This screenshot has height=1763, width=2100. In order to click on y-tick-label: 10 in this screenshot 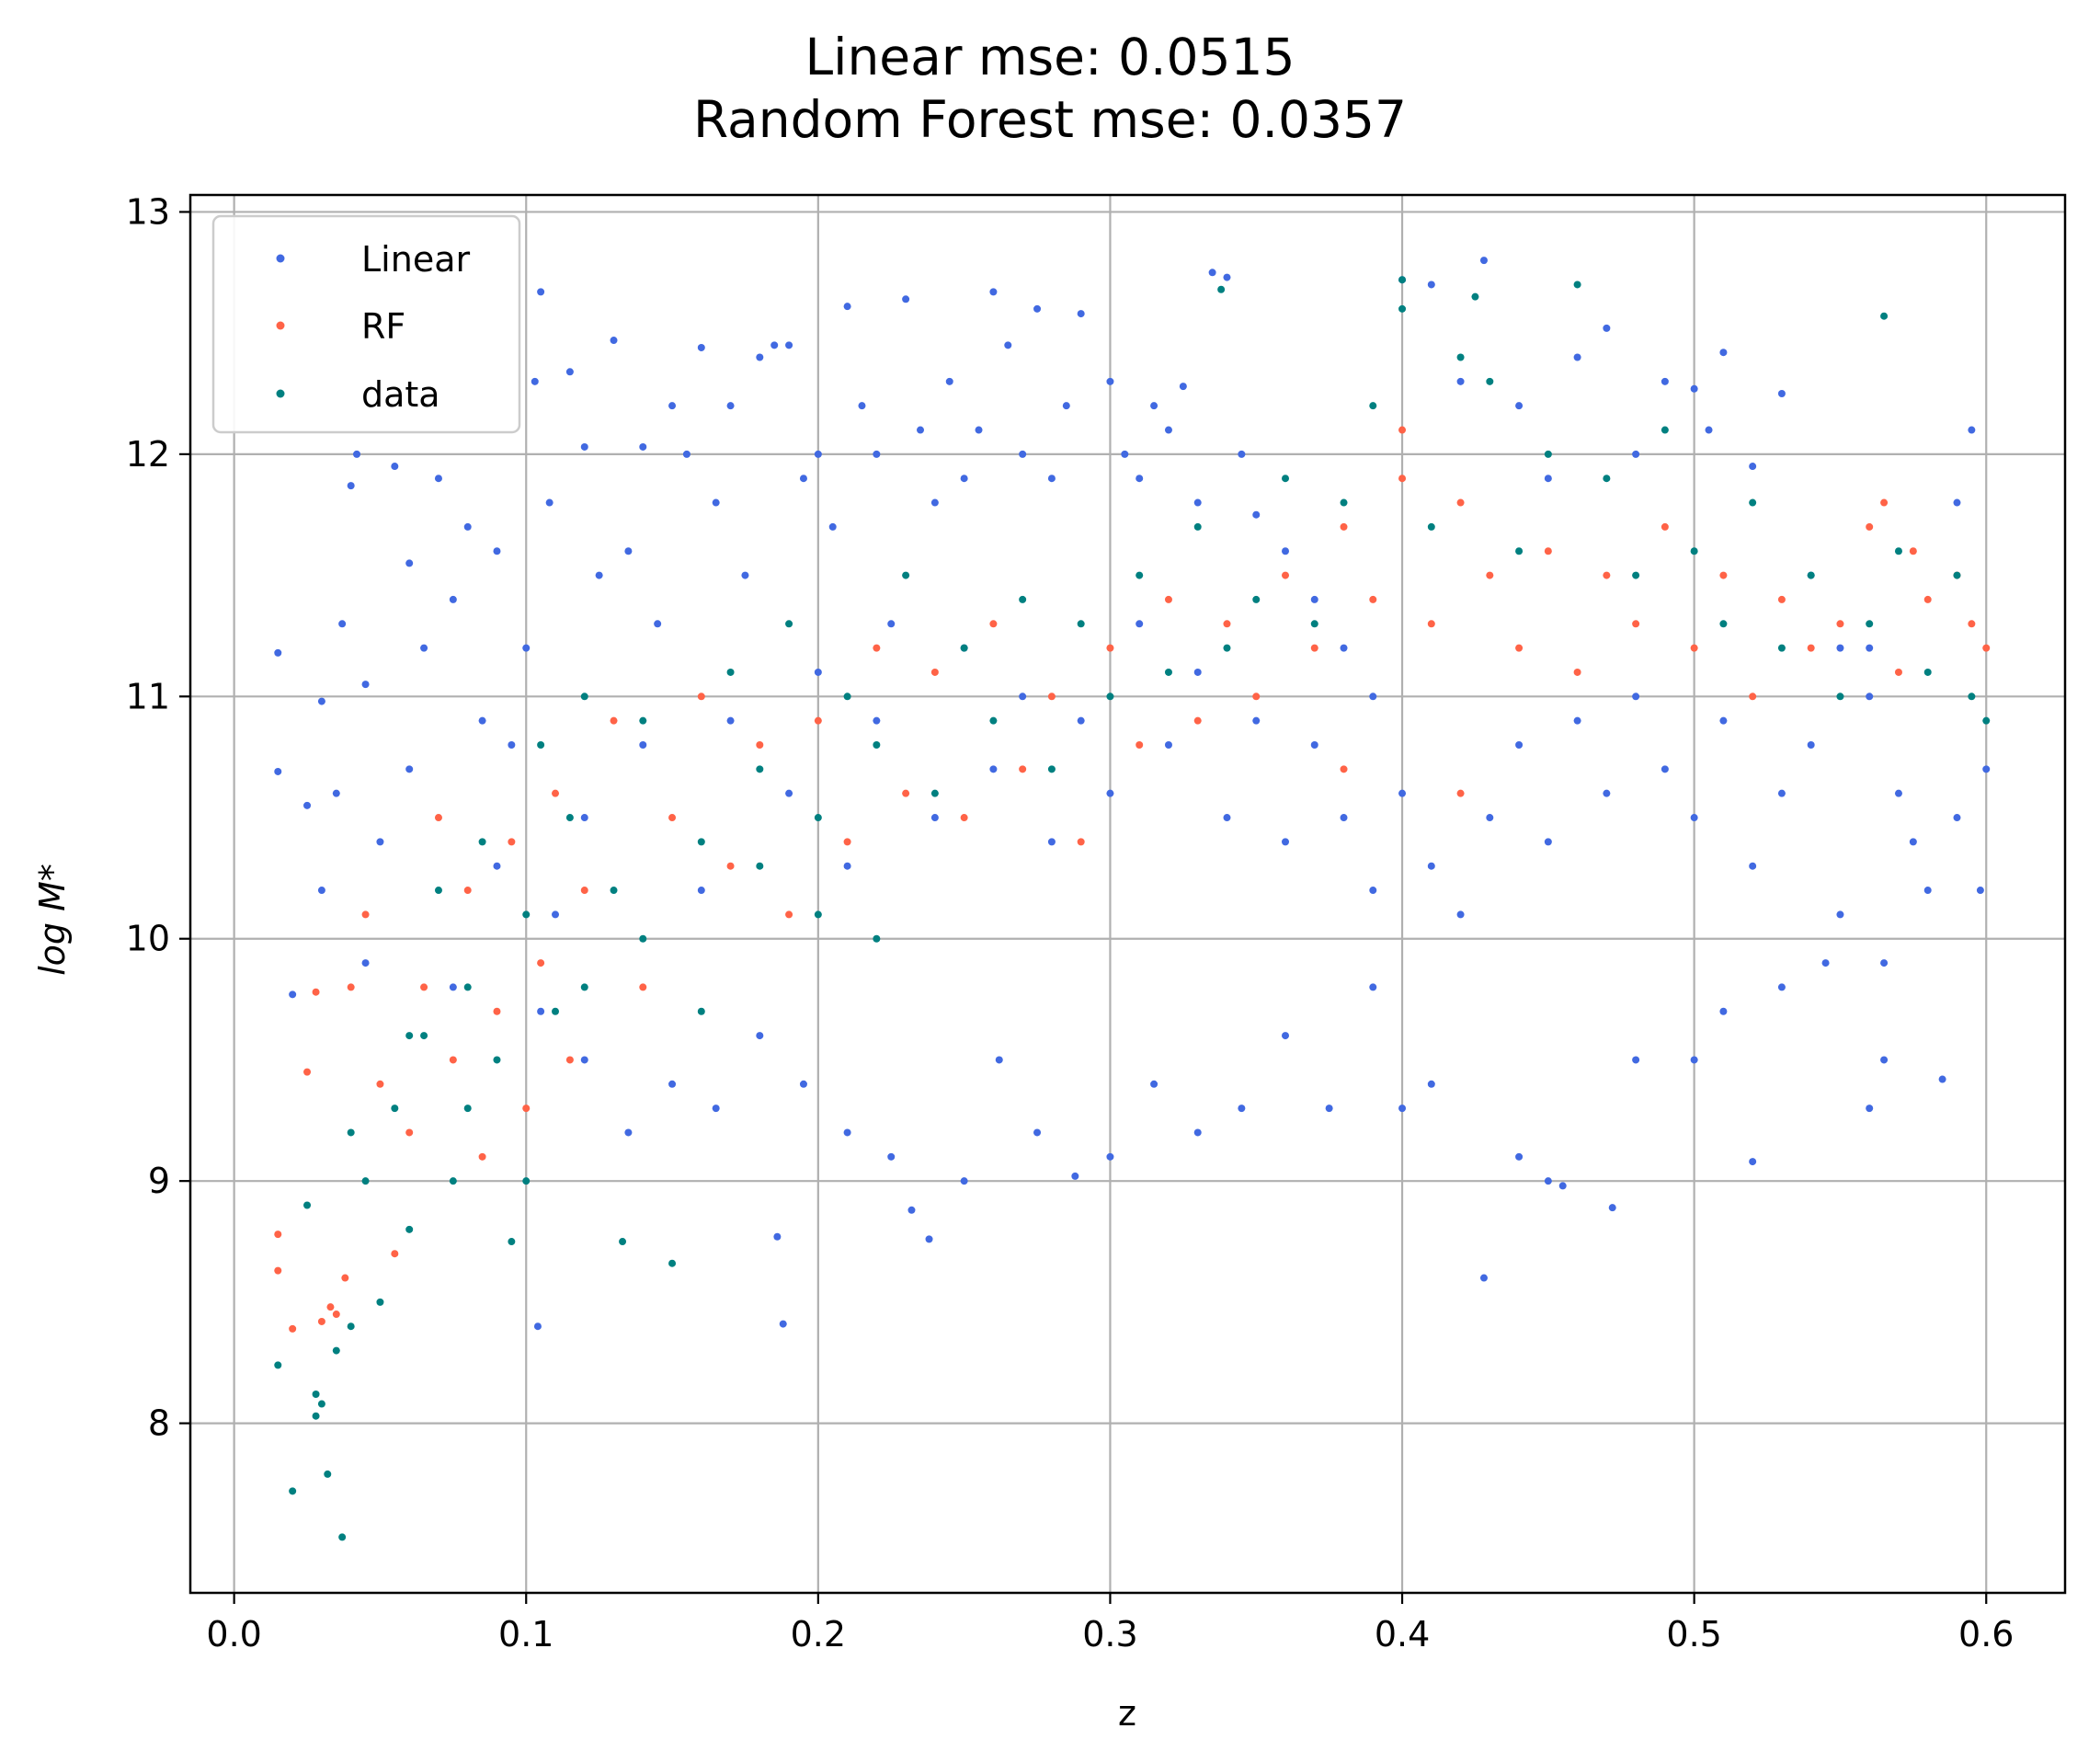, I will do `click(148, 939)`.